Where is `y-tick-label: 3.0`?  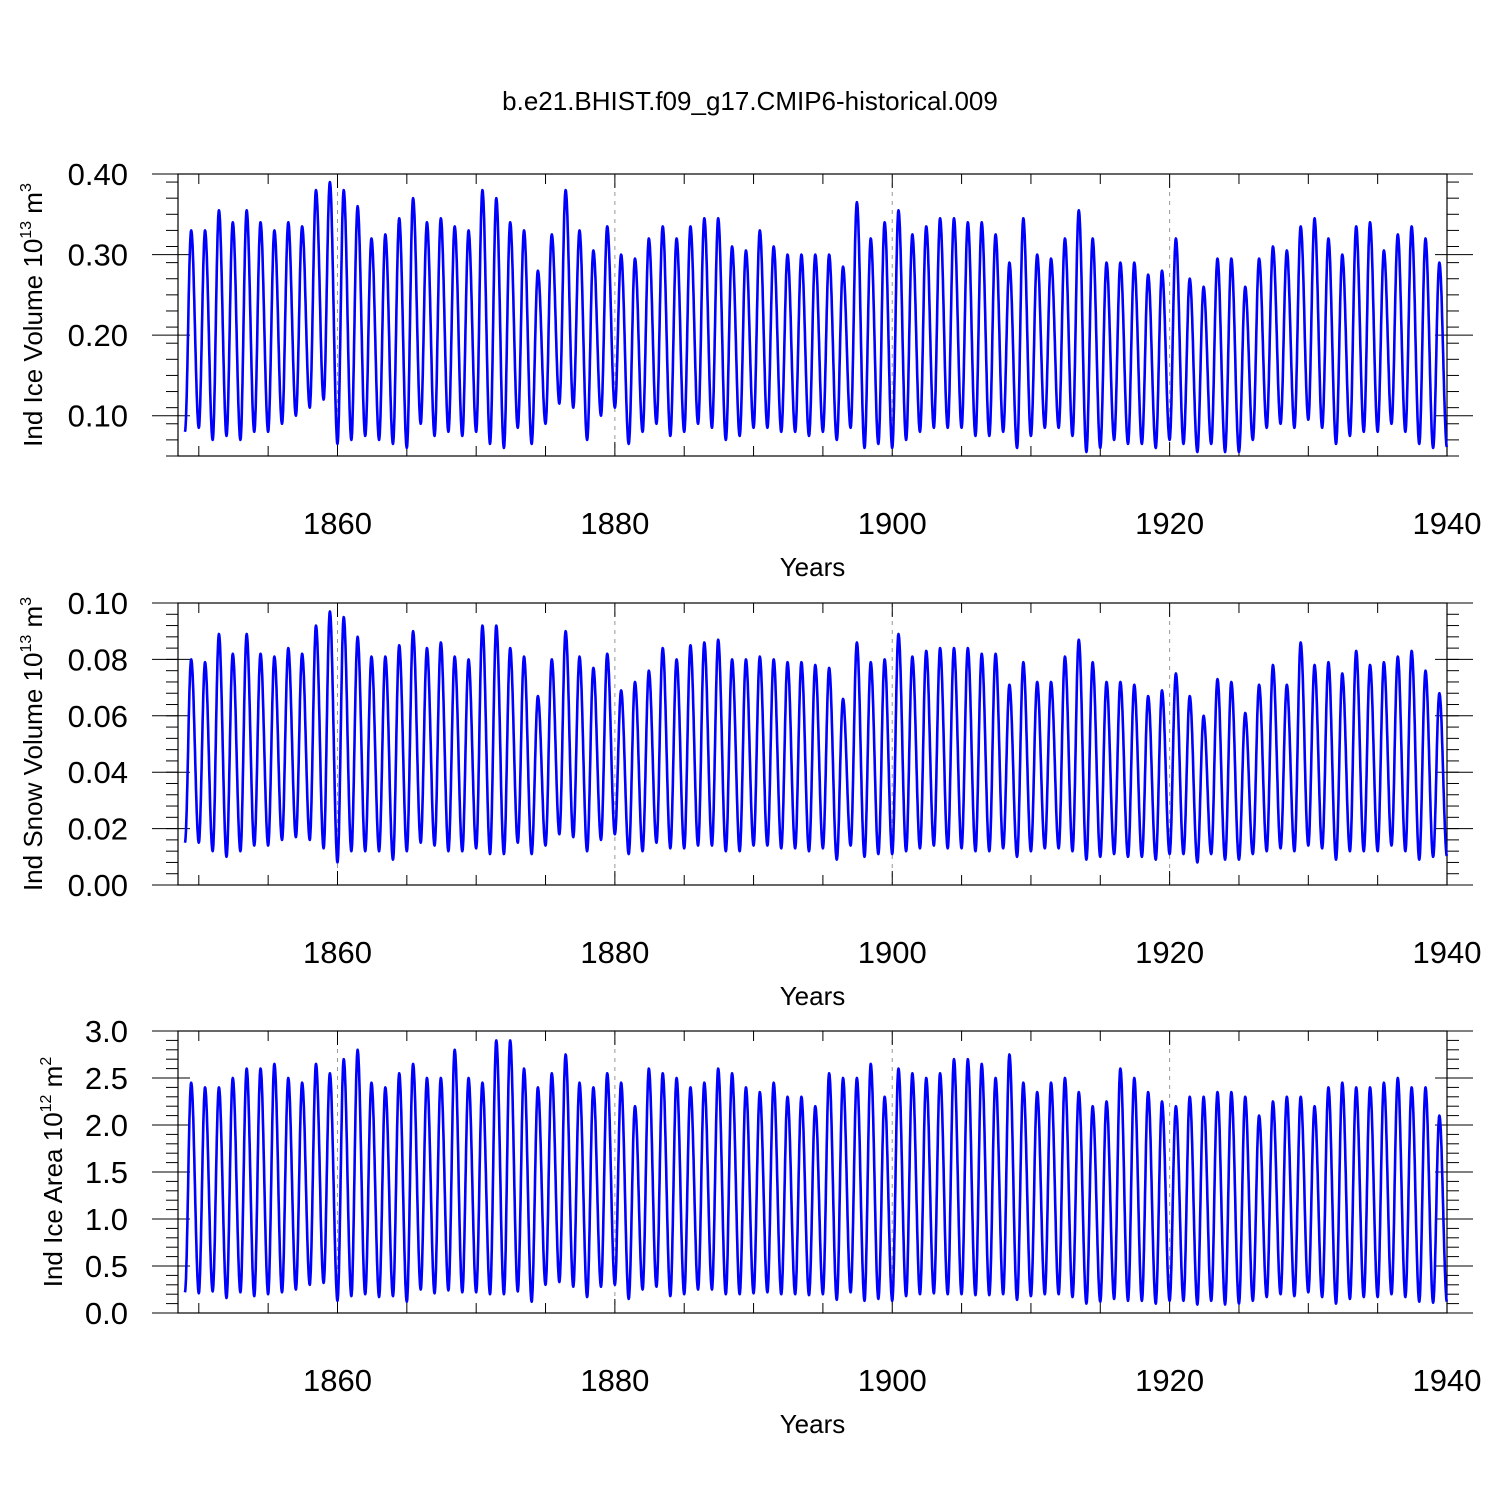
y-tick-label: 3.0 is located at coordinates (106, 1031).